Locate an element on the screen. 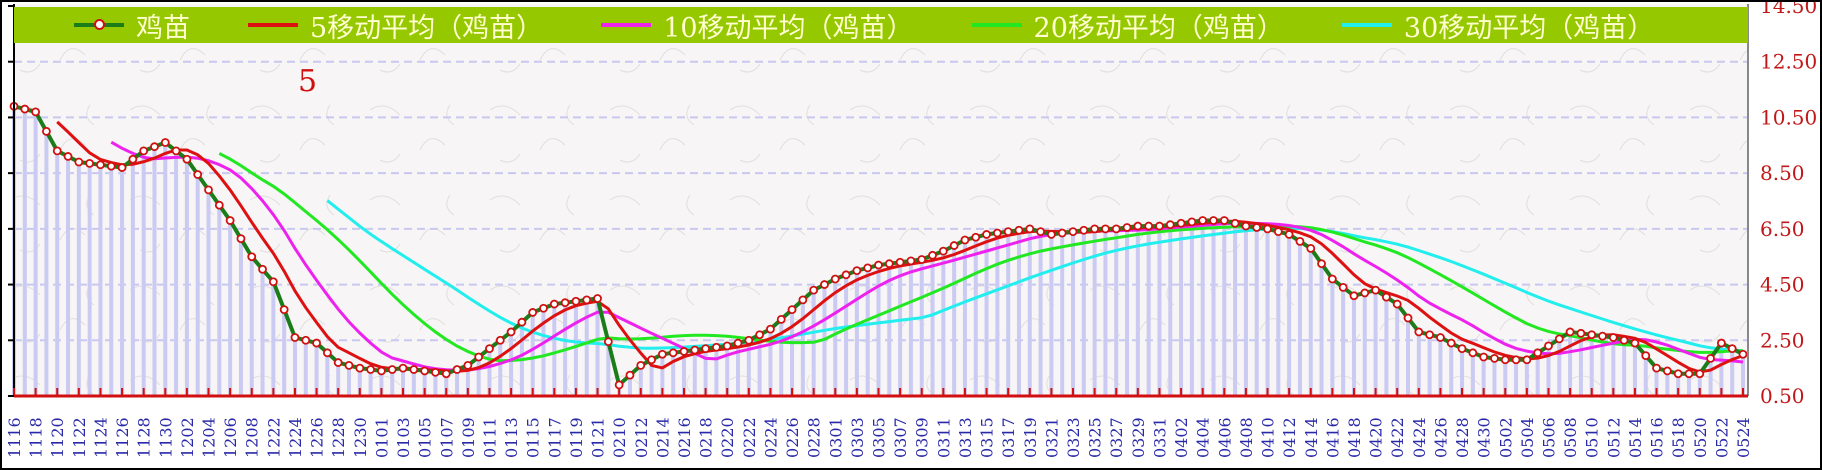 The image size is (1822, 470). x-tick-label: 1206 is located at coordinates (230, 437).